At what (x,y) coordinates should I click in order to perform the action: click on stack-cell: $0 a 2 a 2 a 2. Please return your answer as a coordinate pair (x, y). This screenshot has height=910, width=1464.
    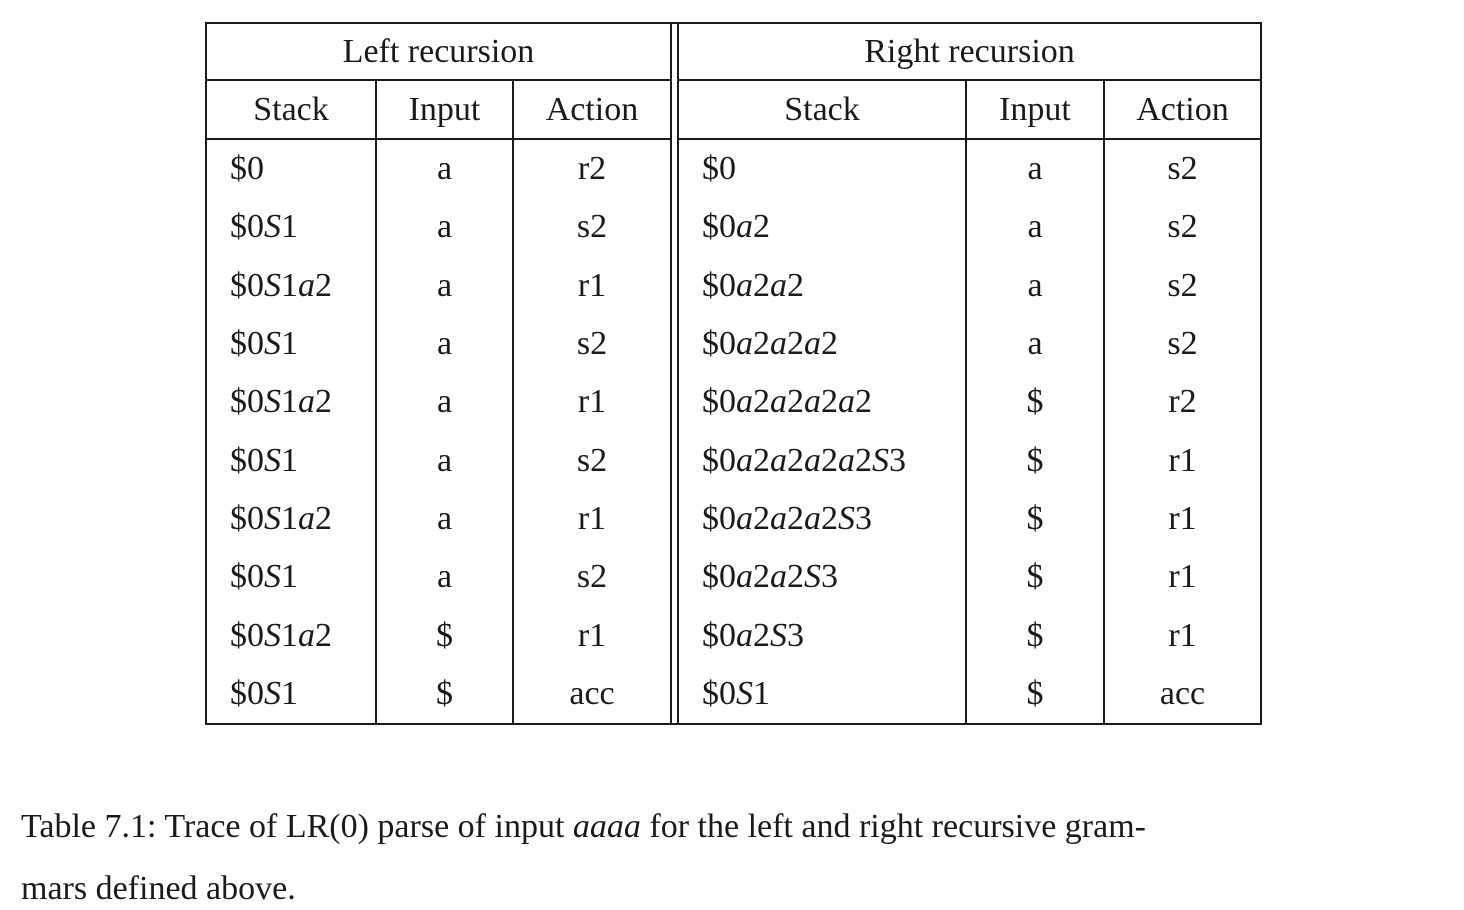
    Looking at the image, I should click on (770, 344).